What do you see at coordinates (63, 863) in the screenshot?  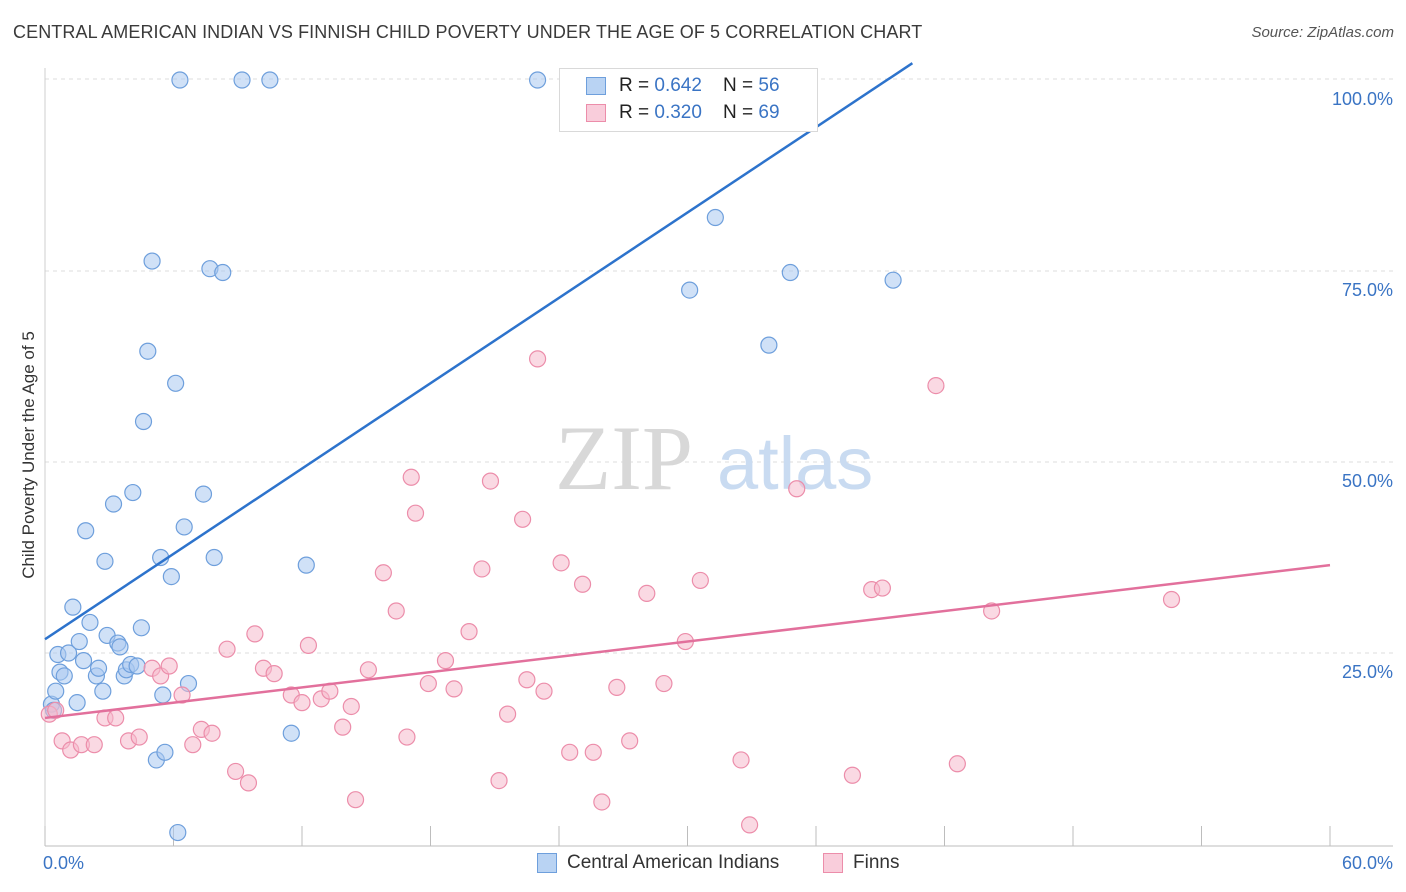 I see `x-tick-label: 0.0%` at bounding box center [63, 863].